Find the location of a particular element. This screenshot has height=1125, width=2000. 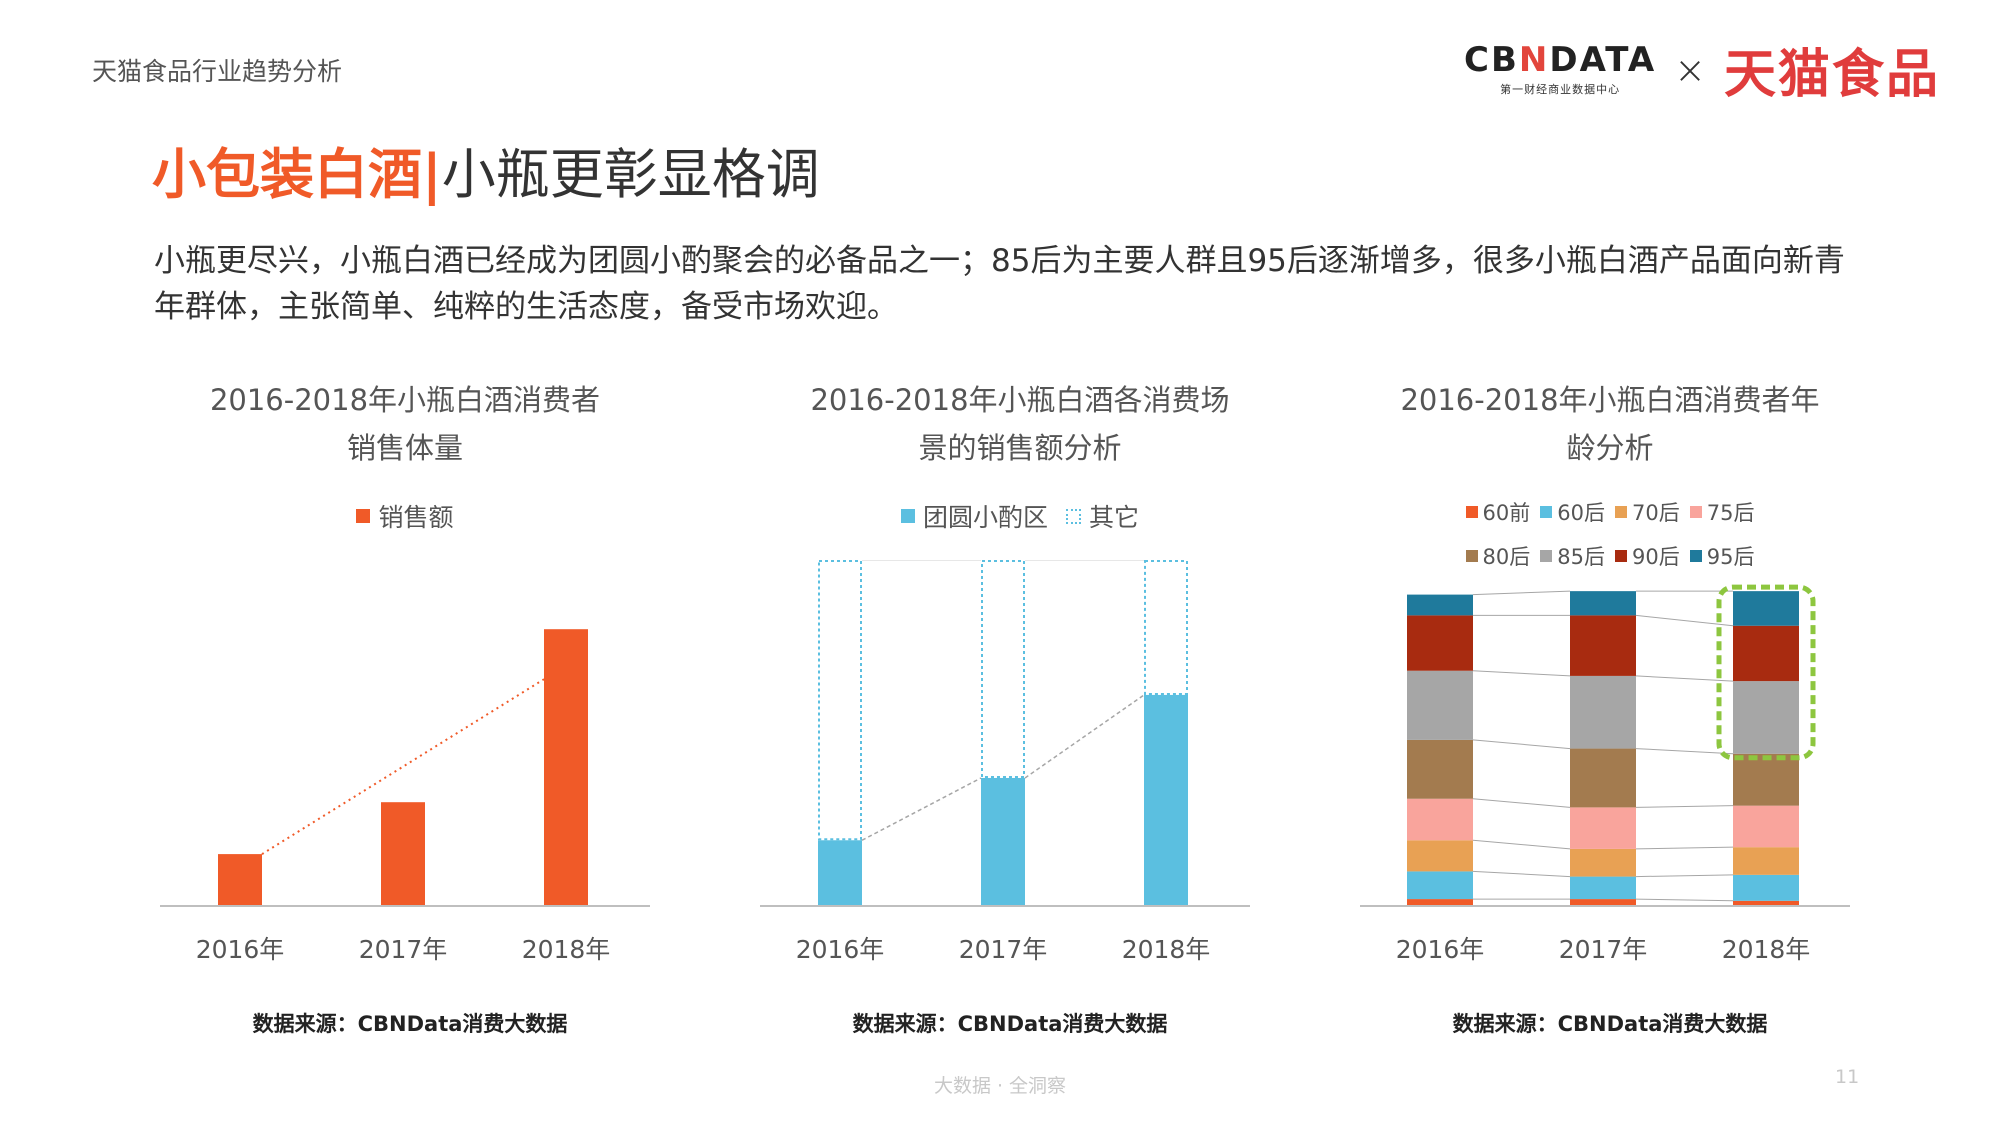

chart1-x-tick-label: 2017年 is located at coordinates (403, 949).